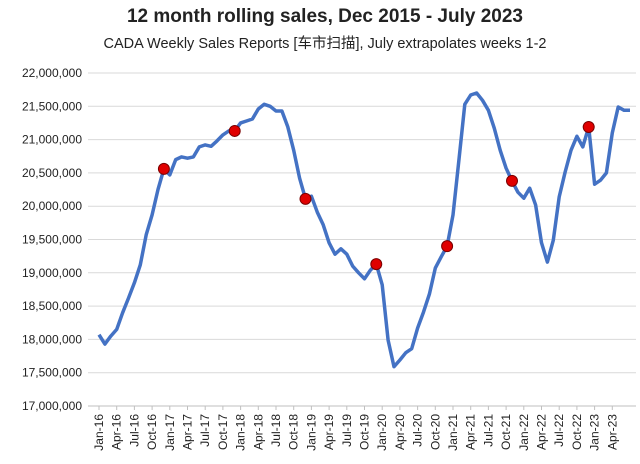 Image resolution: width=640 pixels, height=464 pixels. I want to click on x-tick-label: Jan-22, so click(524, 432).